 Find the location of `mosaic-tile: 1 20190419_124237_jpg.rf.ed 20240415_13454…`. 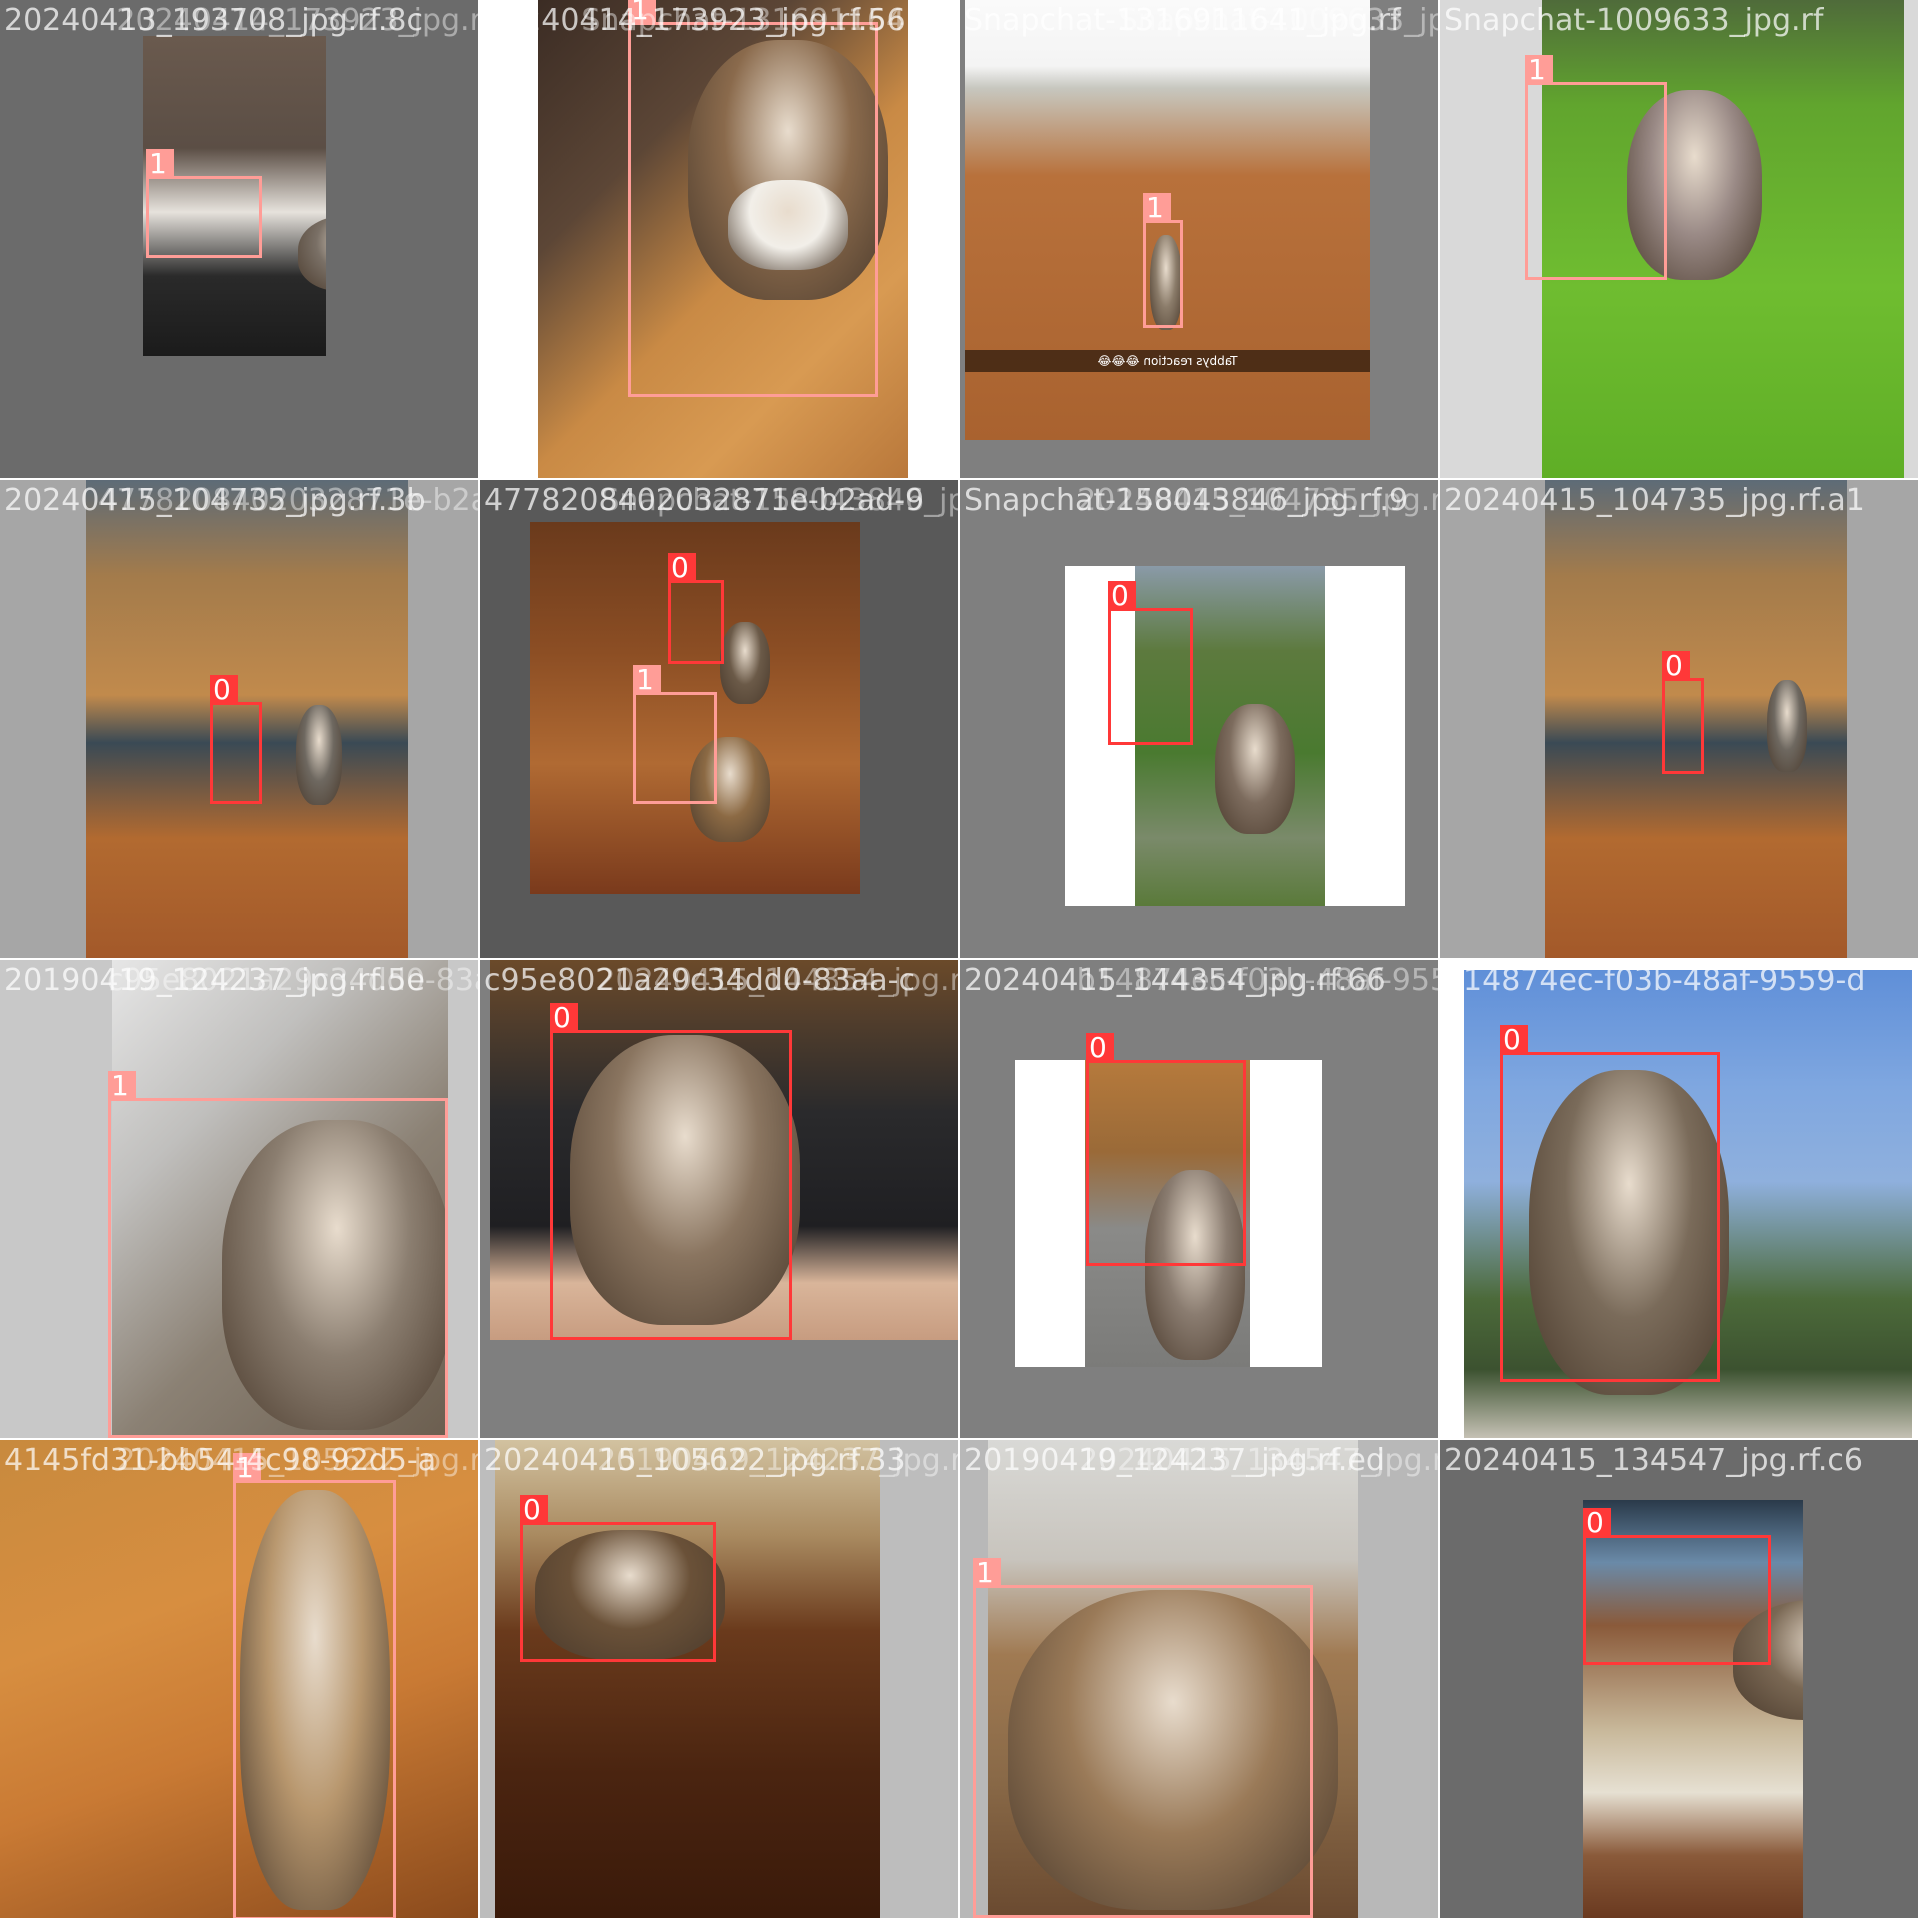

mosaic-tile: 1 20190419_124237_jpg.rf.ed 20240415_13454… is located at coordinates (1200, 1680).